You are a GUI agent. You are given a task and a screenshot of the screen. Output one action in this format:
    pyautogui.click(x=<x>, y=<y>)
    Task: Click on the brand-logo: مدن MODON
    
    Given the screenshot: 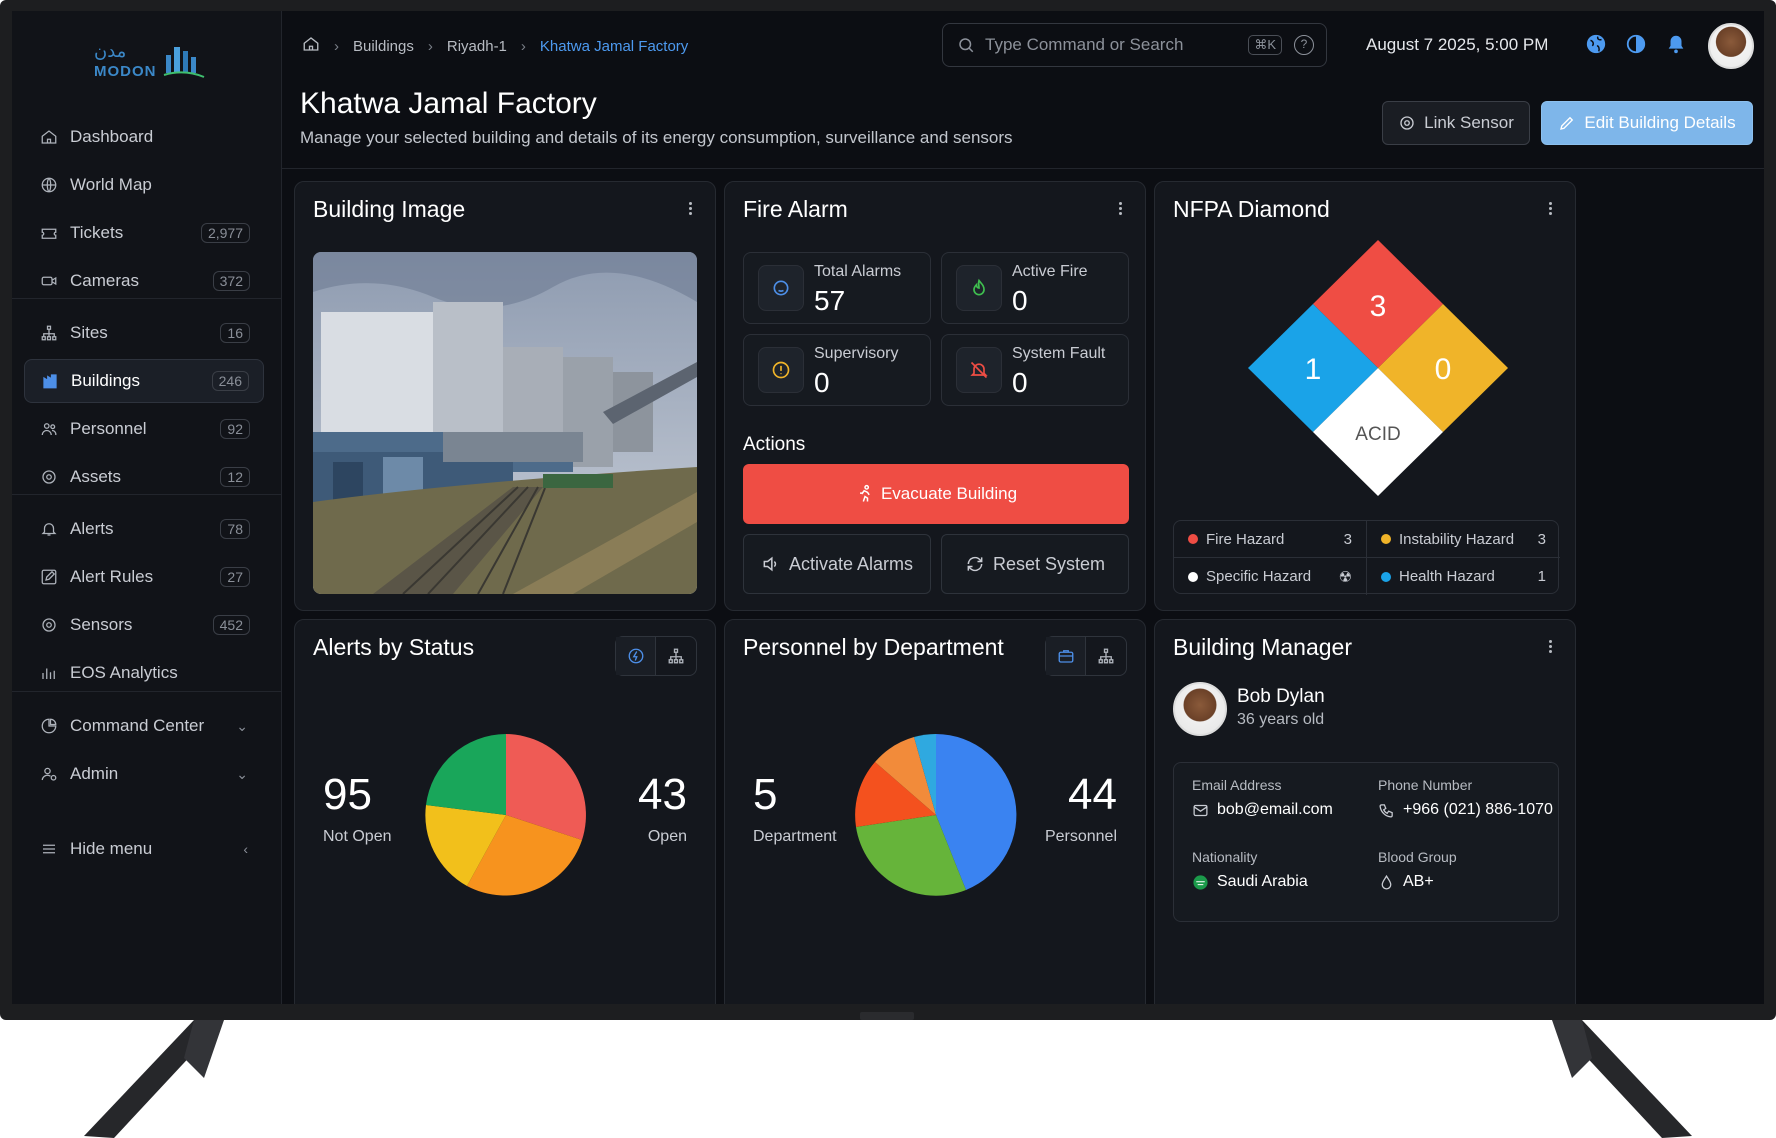 What is the action you would take?
    pyautogui.click(x=152, y=60)
    